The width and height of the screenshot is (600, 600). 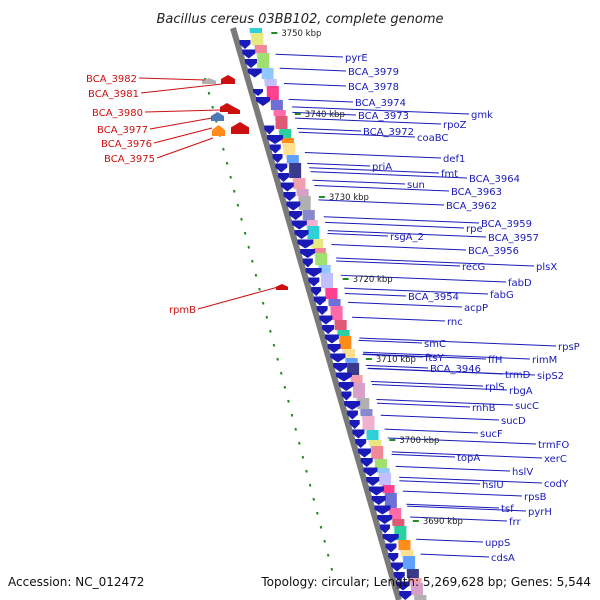 What do you see at coordinates (356, 58) in the screenshot?
I see `gene-label-pyre: pyrE` at bounding box center [356, 58].